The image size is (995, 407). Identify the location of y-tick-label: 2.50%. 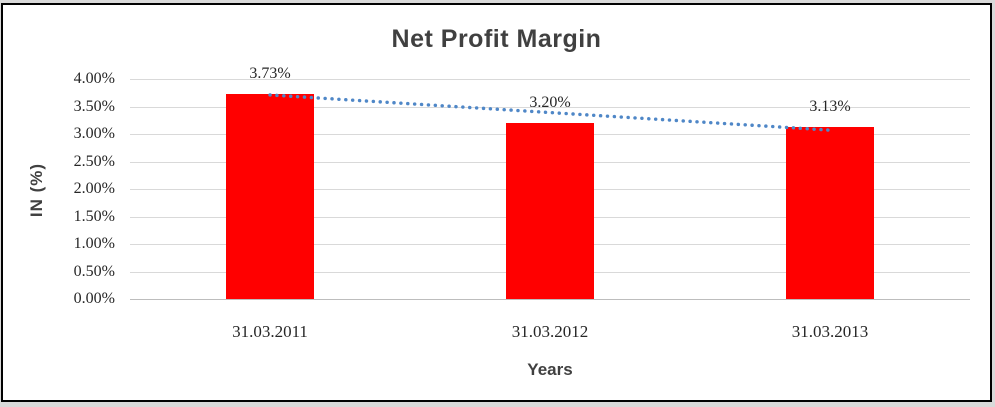
(94, 161).